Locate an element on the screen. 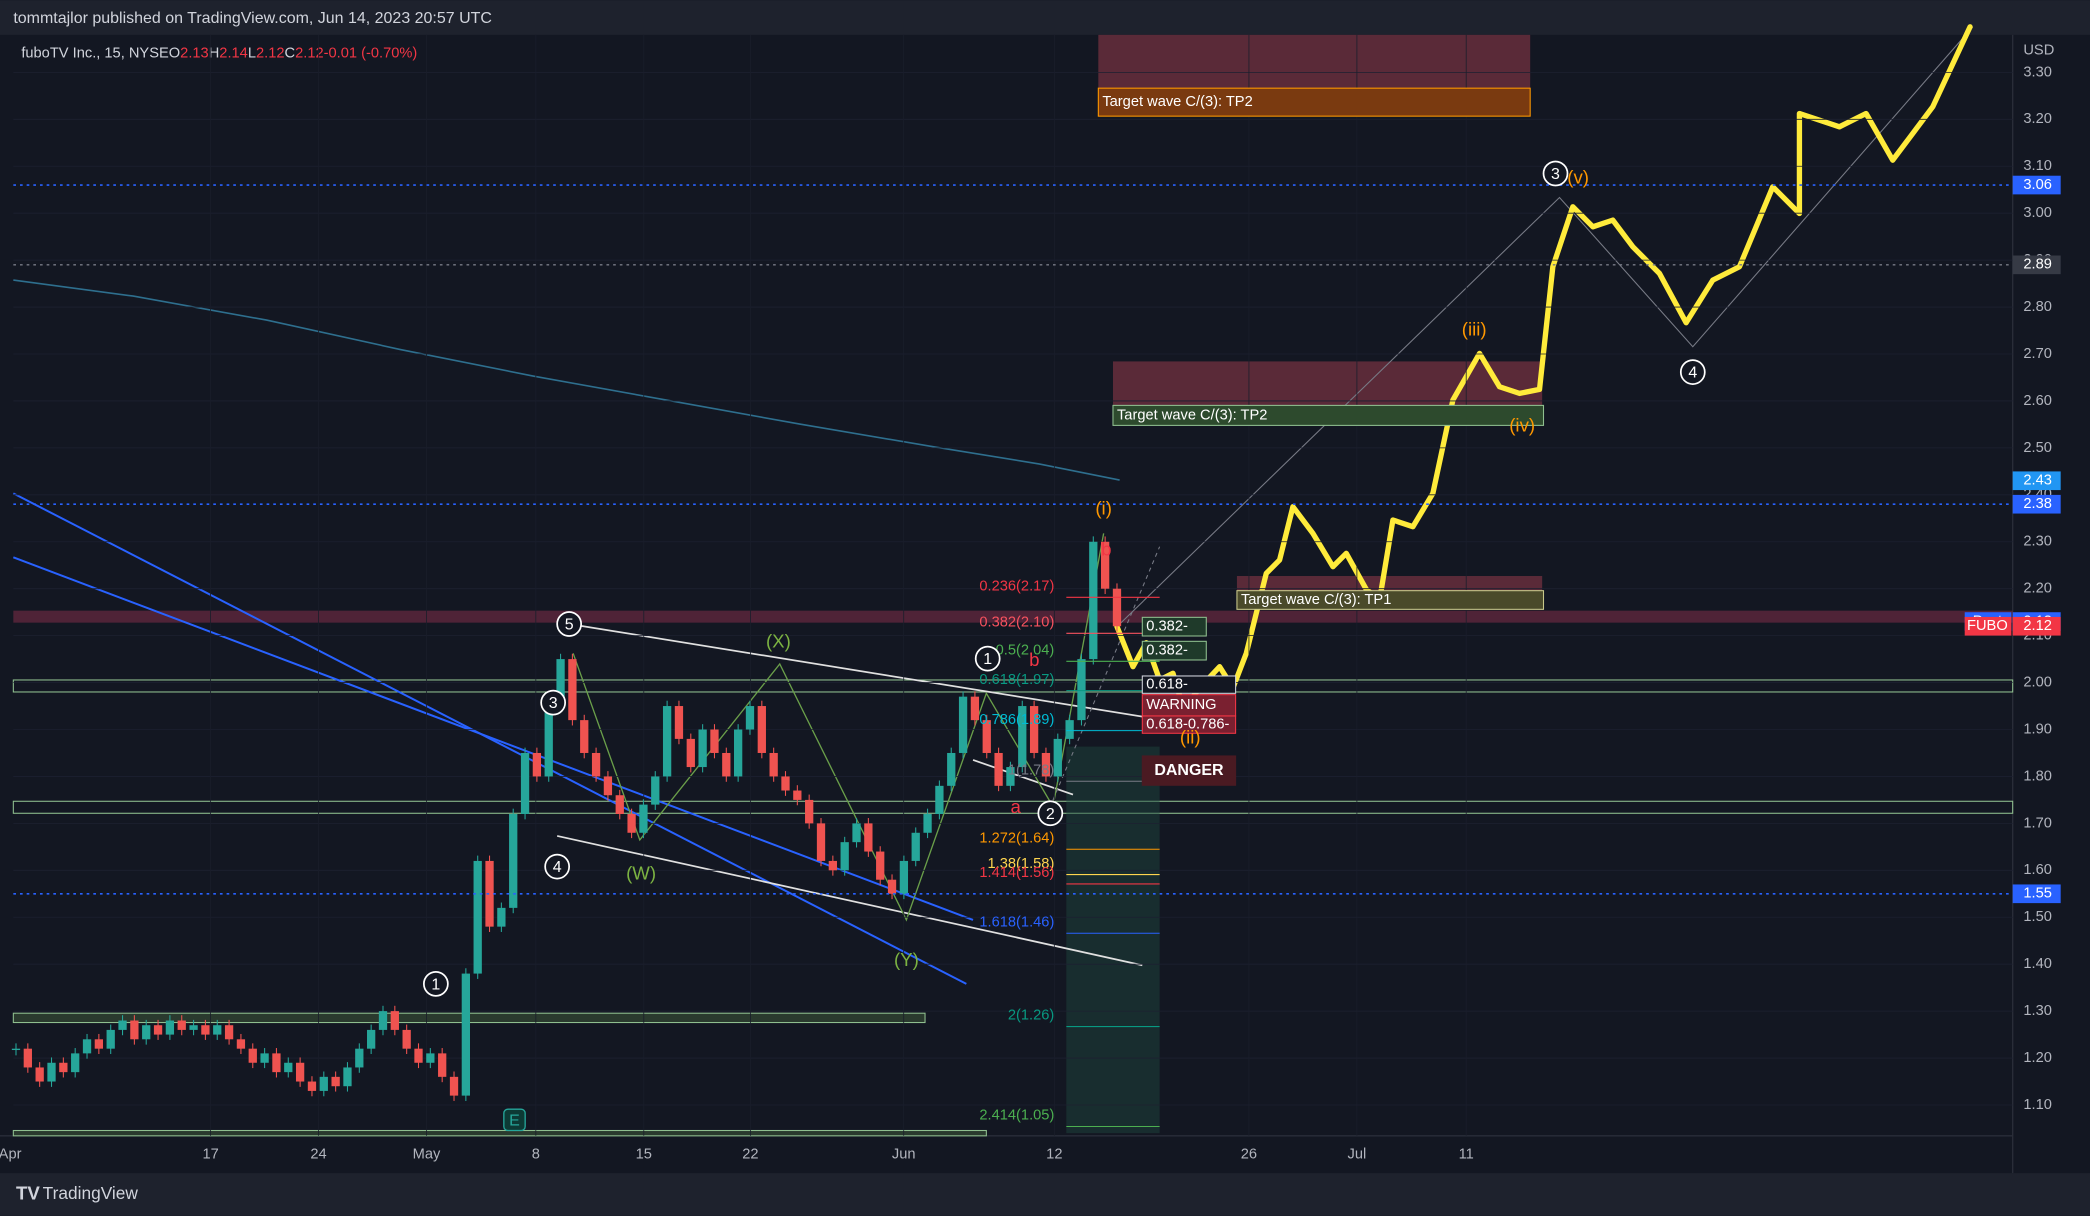  y-tick-label: 2.60 is located at coordinates (2037, 401).